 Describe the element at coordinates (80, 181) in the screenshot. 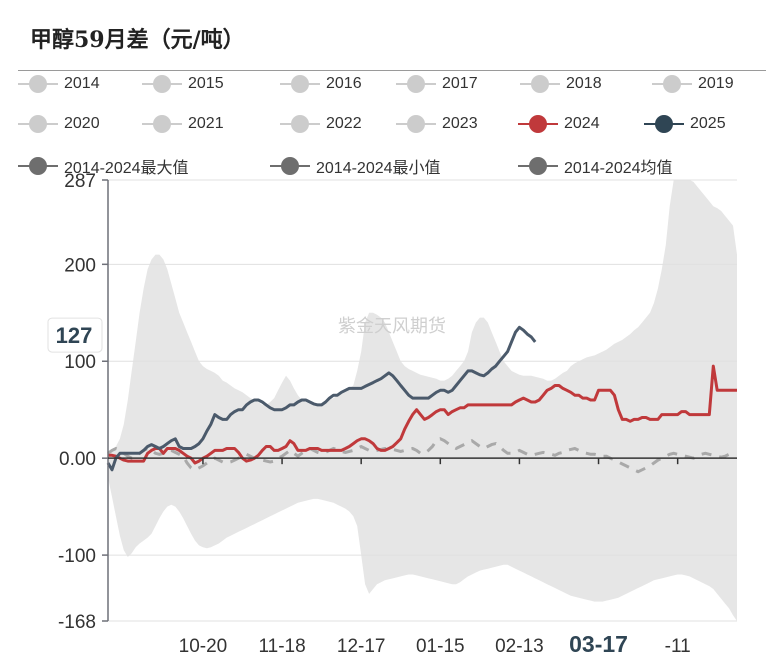

I see `y-tick-label: 287` at that location.